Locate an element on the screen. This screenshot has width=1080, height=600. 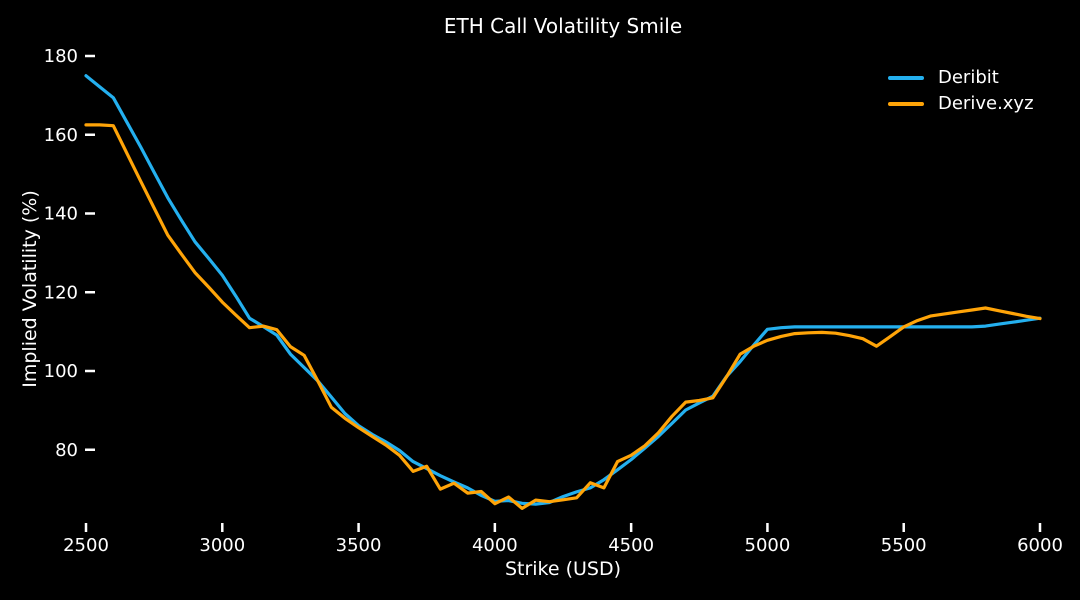
x-tick-label: 2500 is located at coordinates (86, 545).